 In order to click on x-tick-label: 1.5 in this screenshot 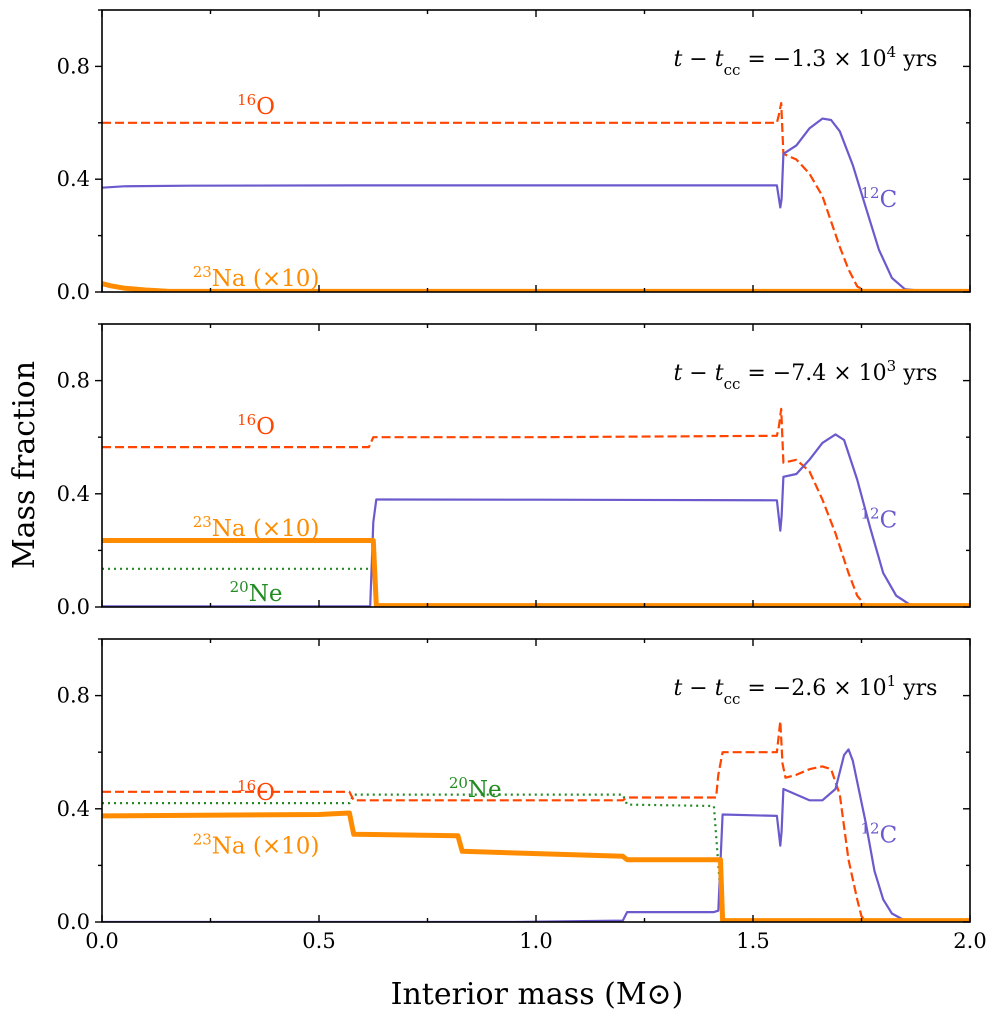, I will do `click(752, 941)`.